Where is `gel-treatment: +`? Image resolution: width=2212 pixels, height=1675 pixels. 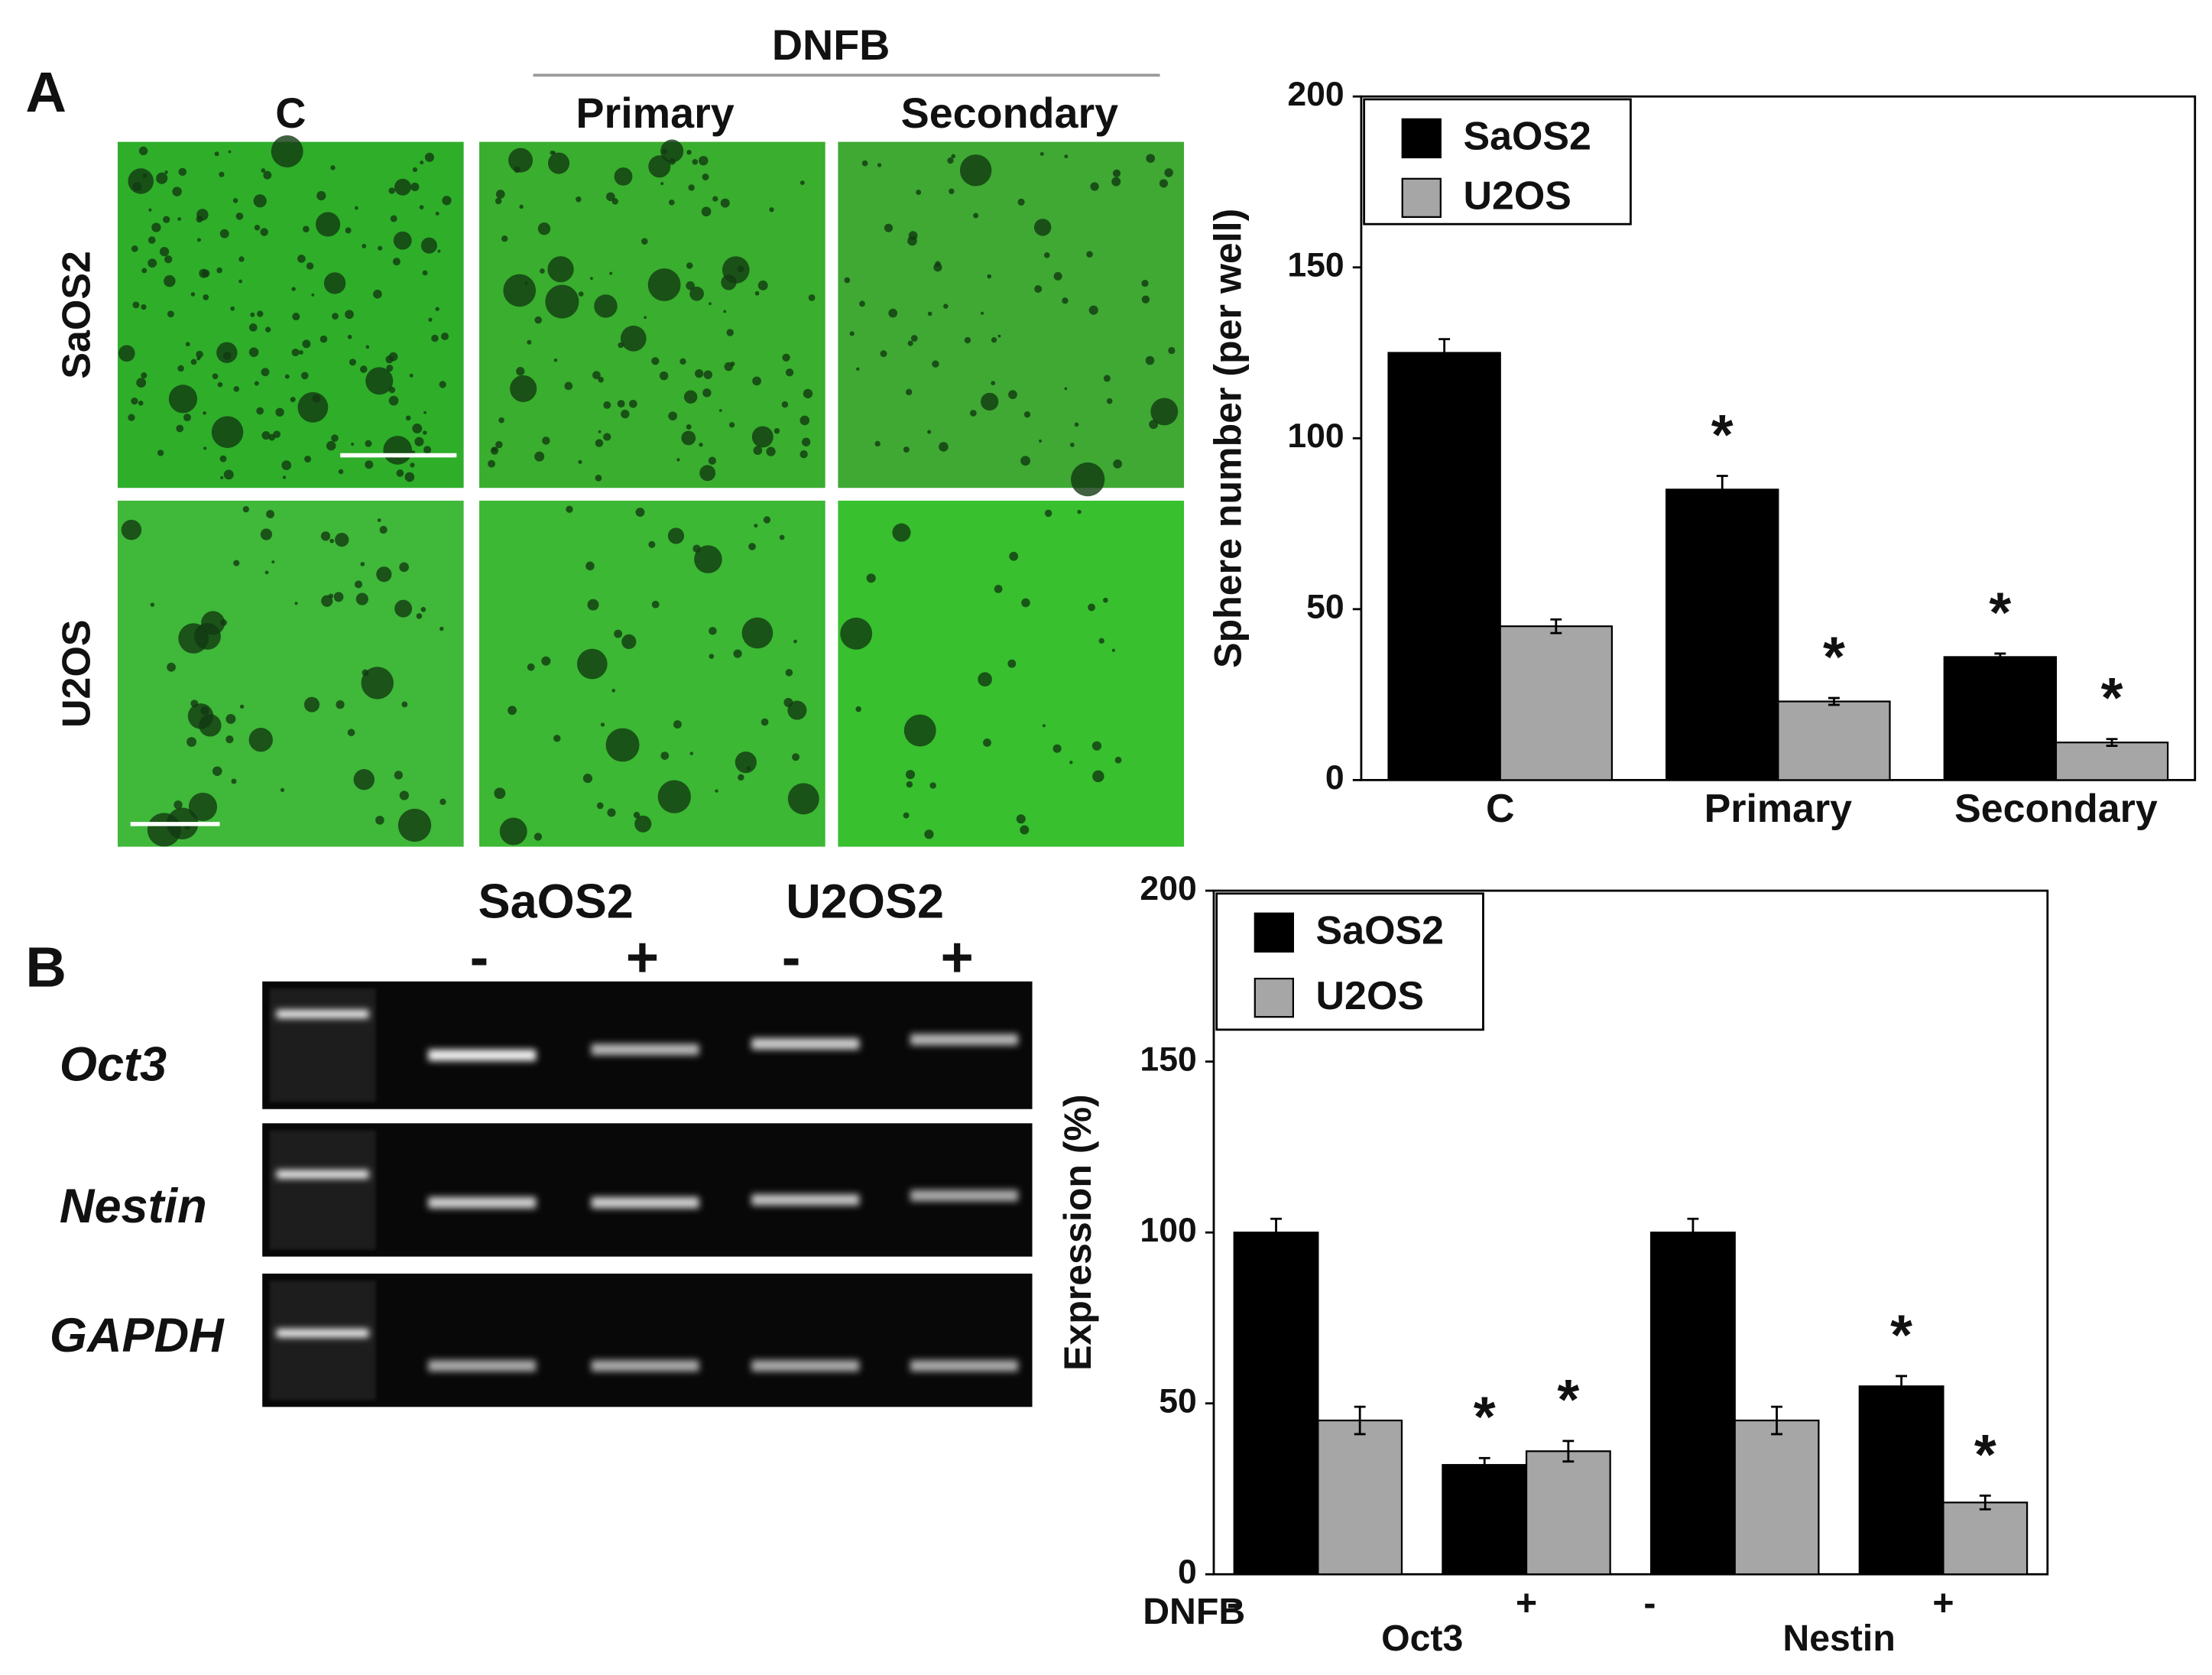 gel-treatment: + is located at coordinates (642, 956).